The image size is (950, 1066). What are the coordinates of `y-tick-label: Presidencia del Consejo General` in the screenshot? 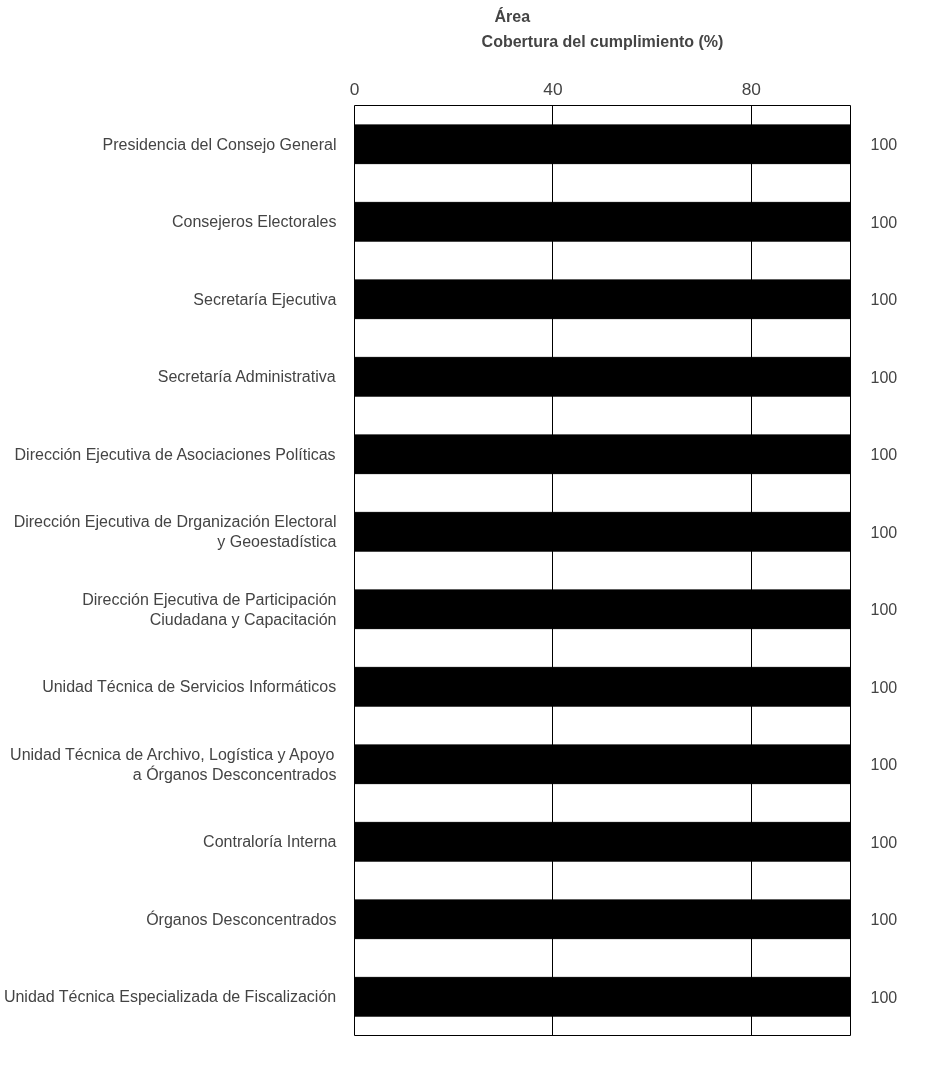 It's located at (219, 144).